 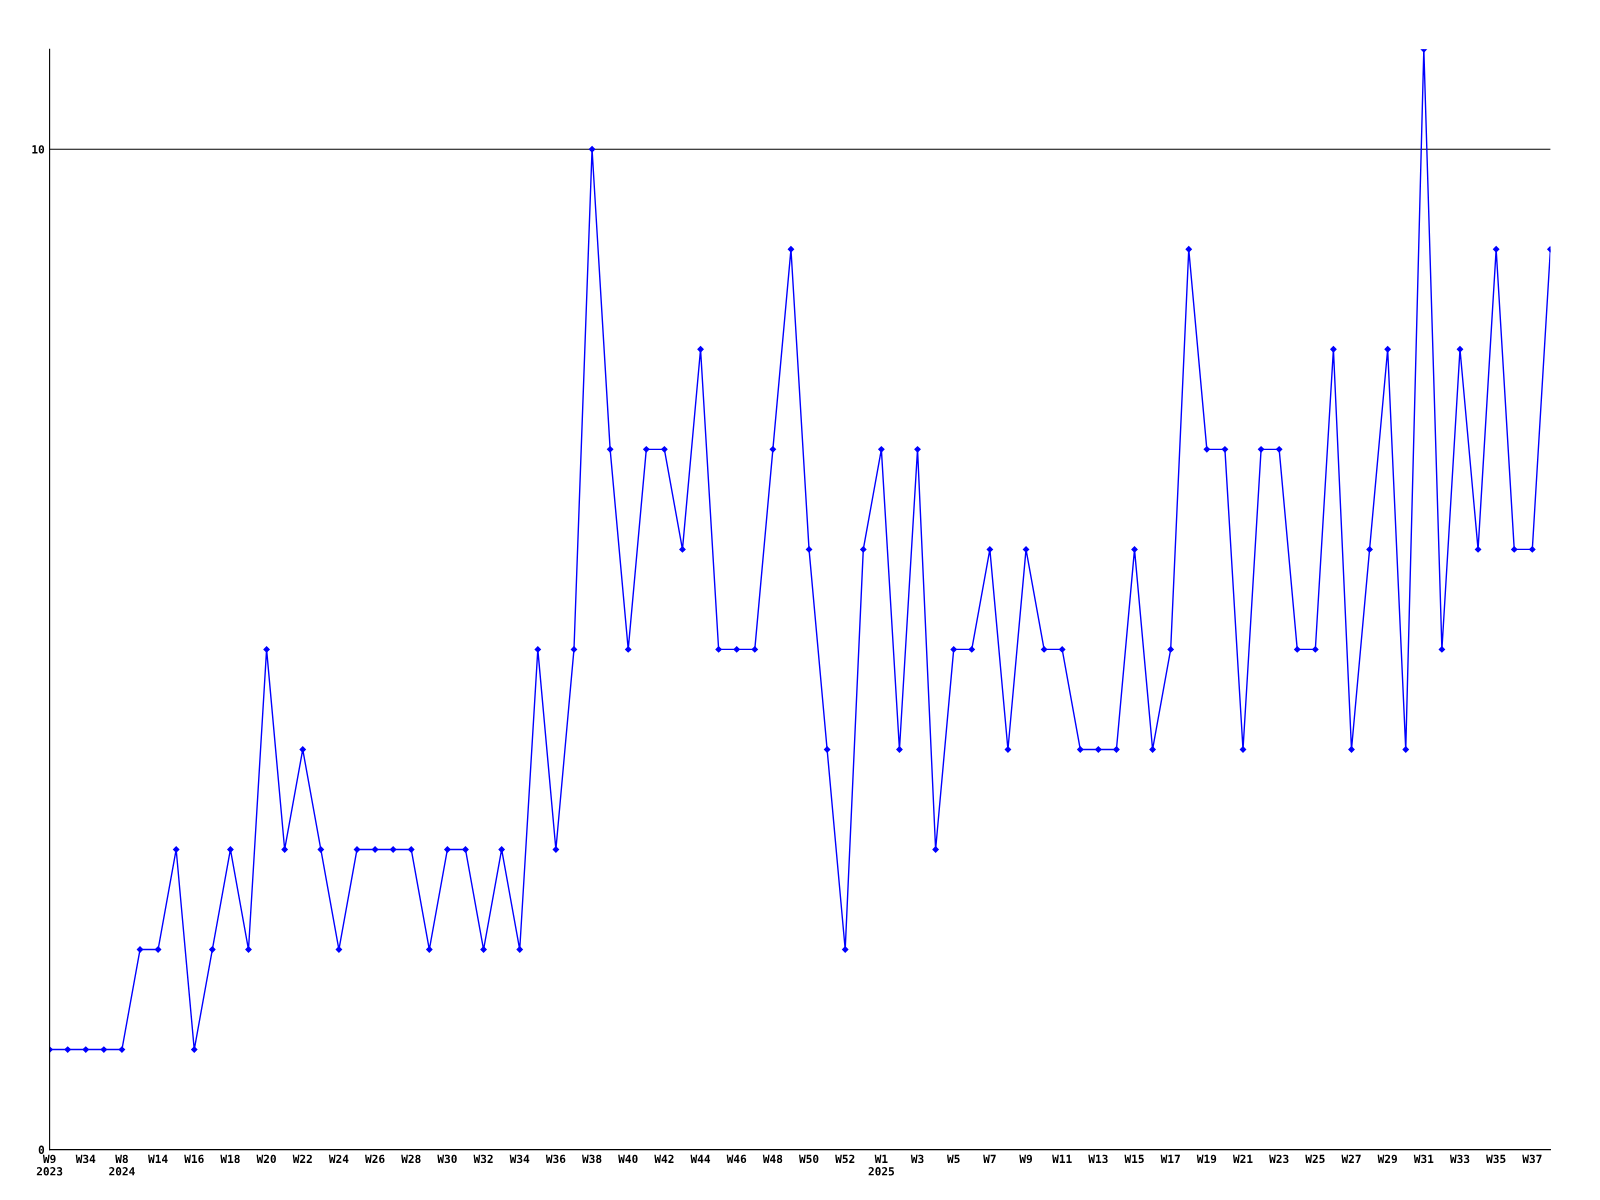 What do you see at coordinates (1279, 1159) in the screenshot?
I see `x-tick-label: W23` at bounding box center [1279, 1159].